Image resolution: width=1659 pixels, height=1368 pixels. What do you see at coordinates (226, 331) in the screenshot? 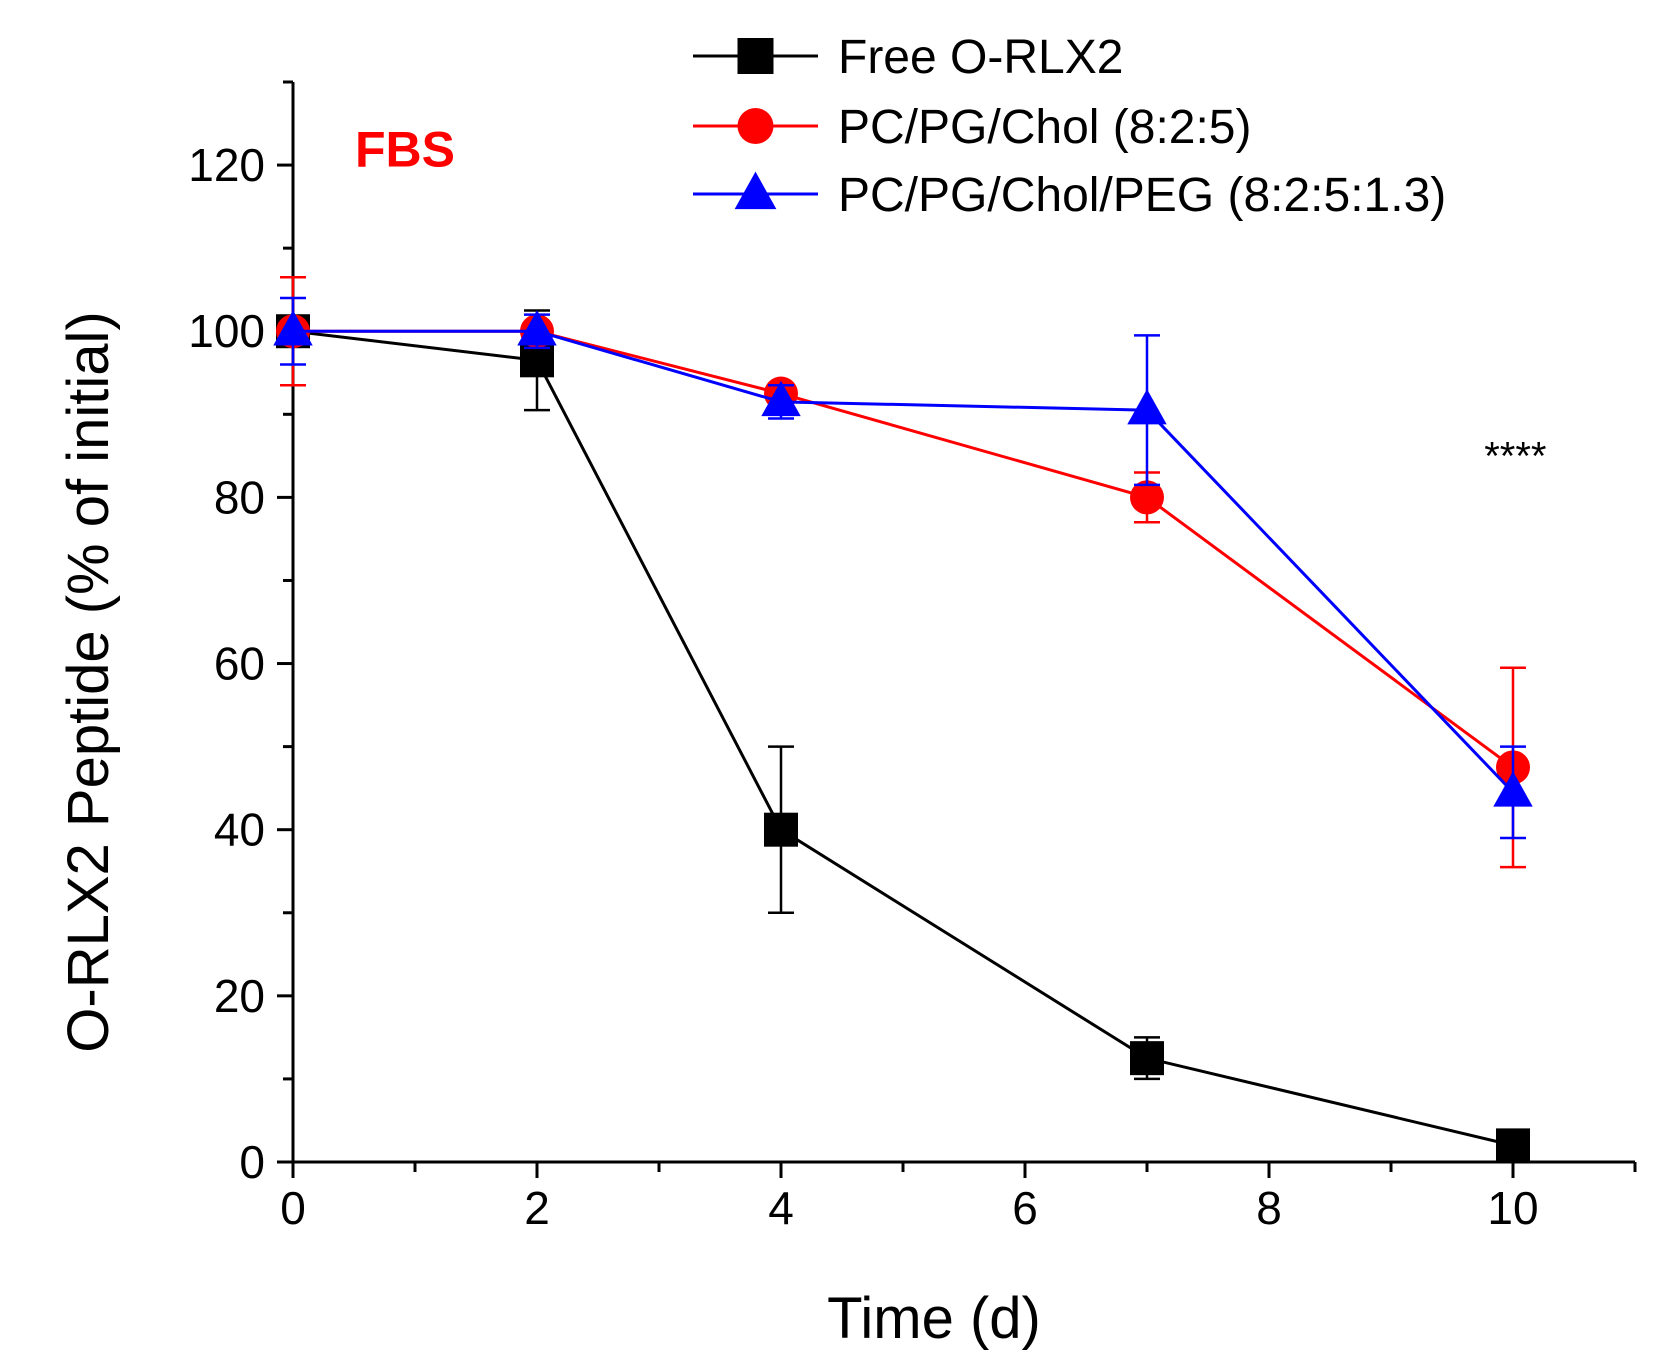
I see `y-tick-label: 100` at bounding box center [226, 331].